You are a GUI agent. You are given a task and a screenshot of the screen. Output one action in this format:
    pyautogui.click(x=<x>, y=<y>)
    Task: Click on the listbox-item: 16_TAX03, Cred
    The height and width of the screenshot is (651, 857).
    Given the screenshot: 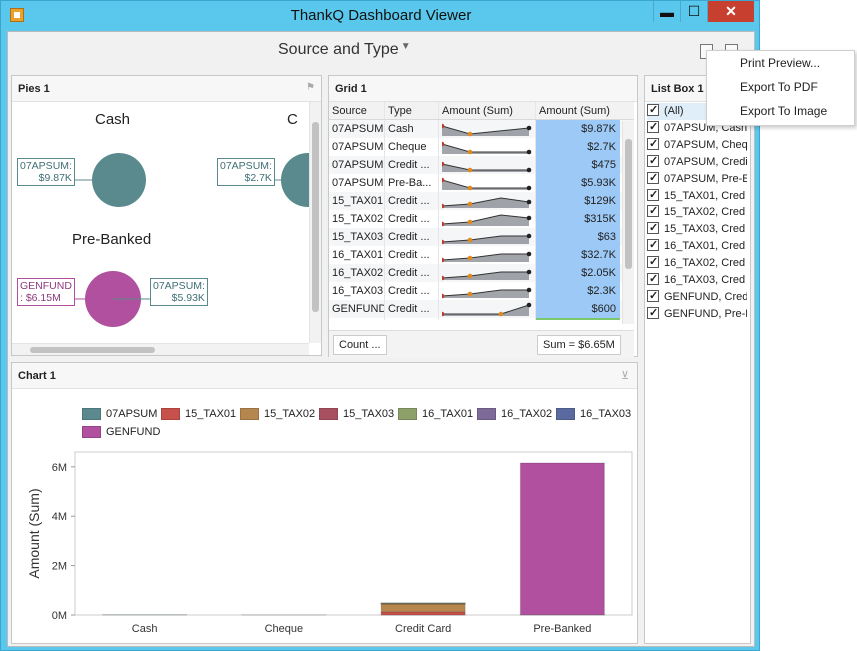 What is the action you would take?
    pyautogui.click(x=697, y=280)
    